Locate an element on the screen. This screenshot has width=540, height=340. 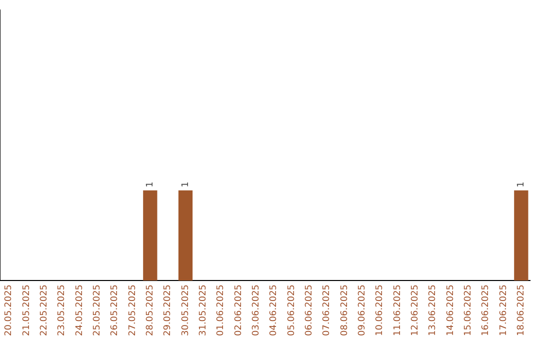
x-tick-label: 10.06.2025 is located at coordinates (380, 310).